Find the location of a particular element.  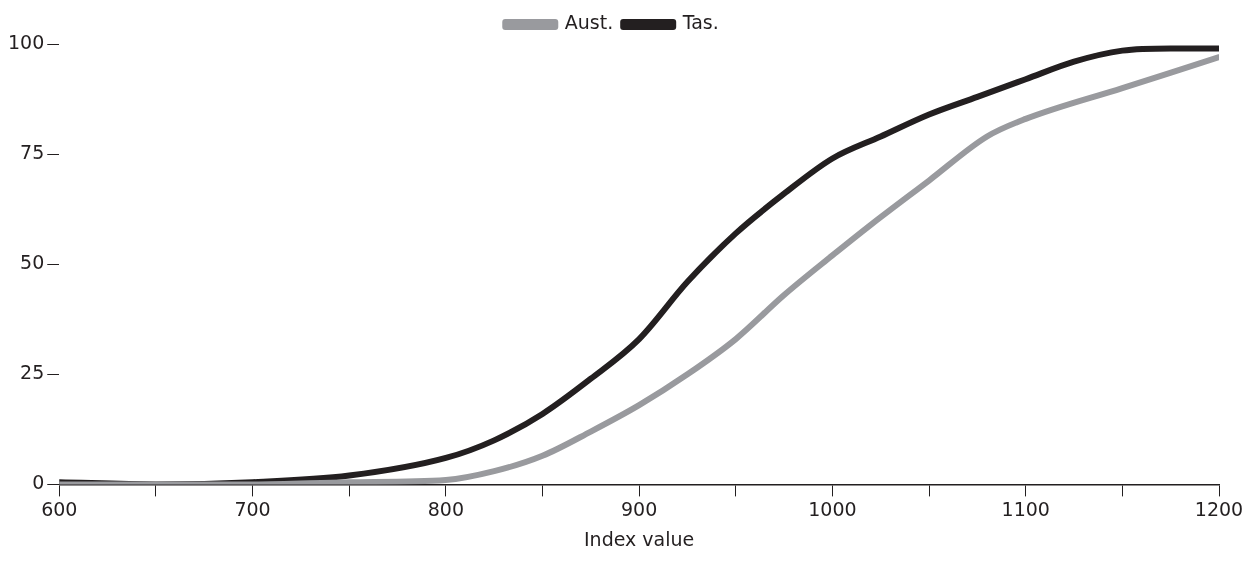

legend-label: Tas. is located at coordinates (700, 22).